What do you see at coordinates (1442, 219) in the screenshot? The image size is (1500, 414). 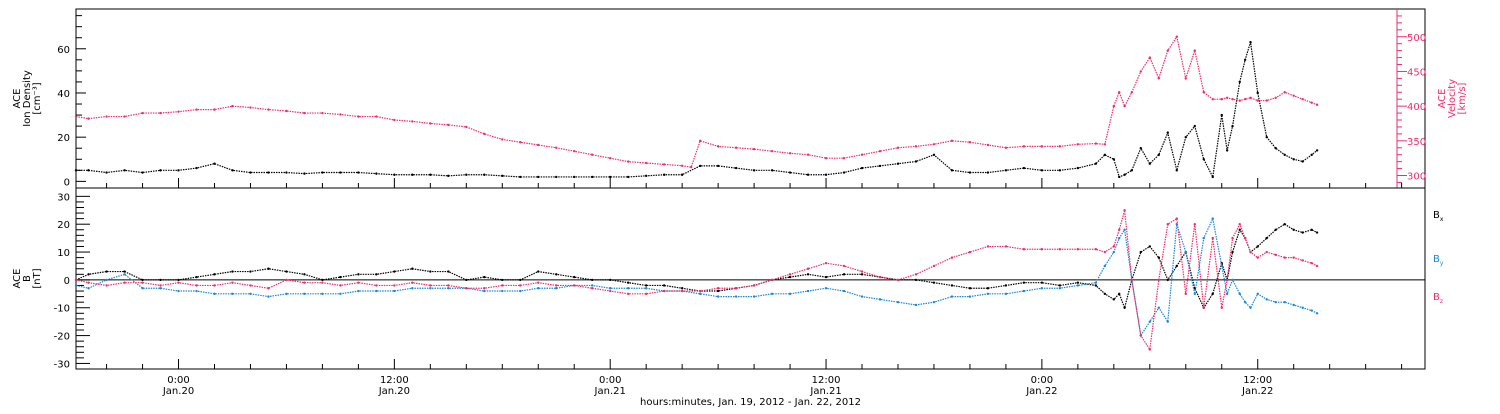 I see `legend-label-subscript: x` at bounding box center [1442, 219].